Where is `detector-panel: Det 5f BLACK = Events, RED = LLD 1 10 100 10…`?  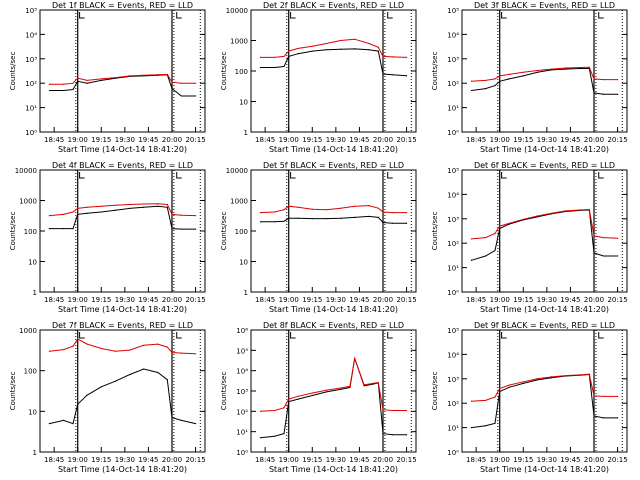
detector-panel: Det 5f BLACK = Events, RED = LLD 1 10 100 10… is located at coordinates (318, 237).